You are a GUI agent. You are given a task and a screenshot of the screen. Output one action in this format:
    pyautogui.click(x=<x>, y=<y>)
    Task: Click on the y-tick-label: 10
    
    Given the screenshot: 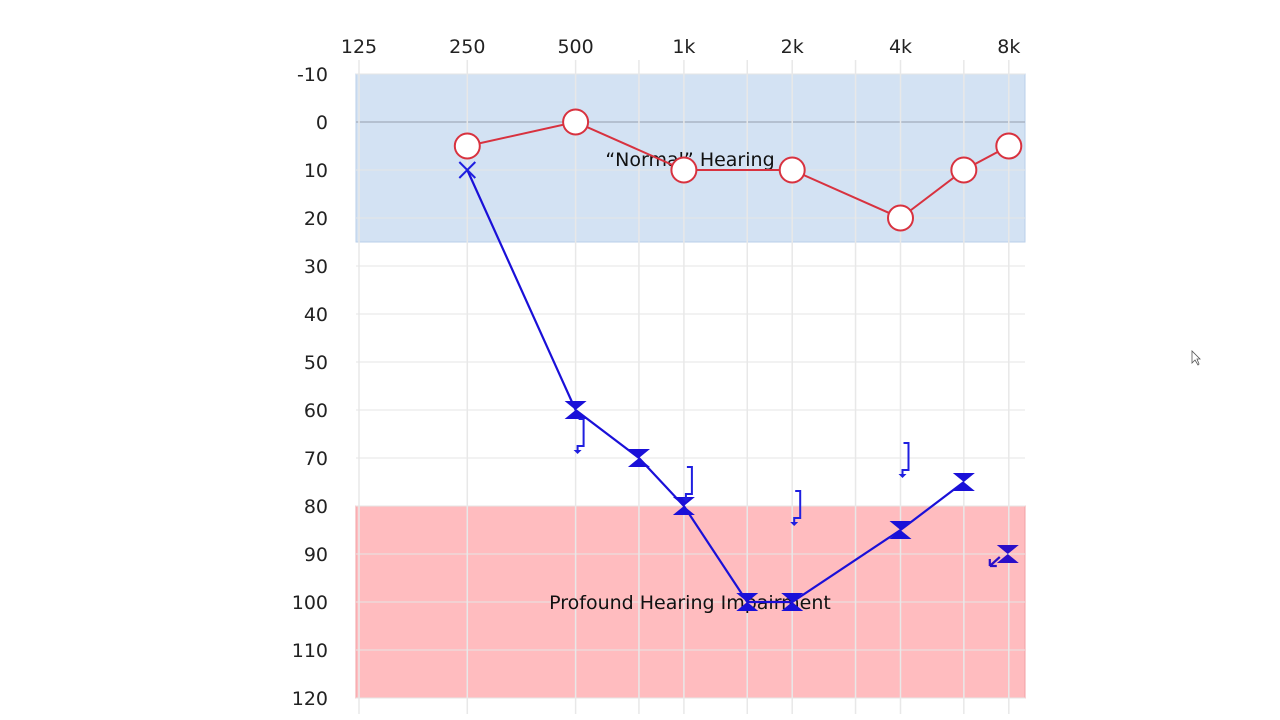 What is the action you would take?
    pyautogui.click(x=316, y=171)
    